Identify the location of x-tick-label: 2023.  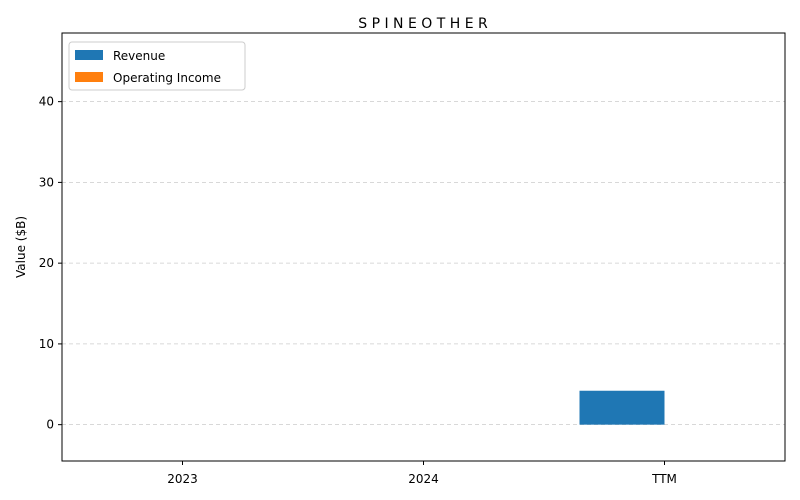
(182, 479).